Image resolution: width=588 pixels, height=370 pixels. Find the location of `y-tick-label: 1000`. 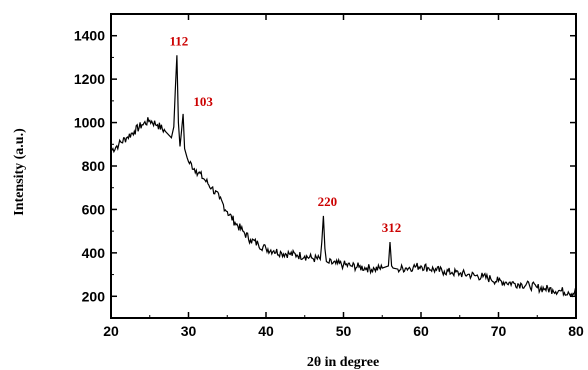

y-tick-label: 1000 is located at coordinates (89, 123).